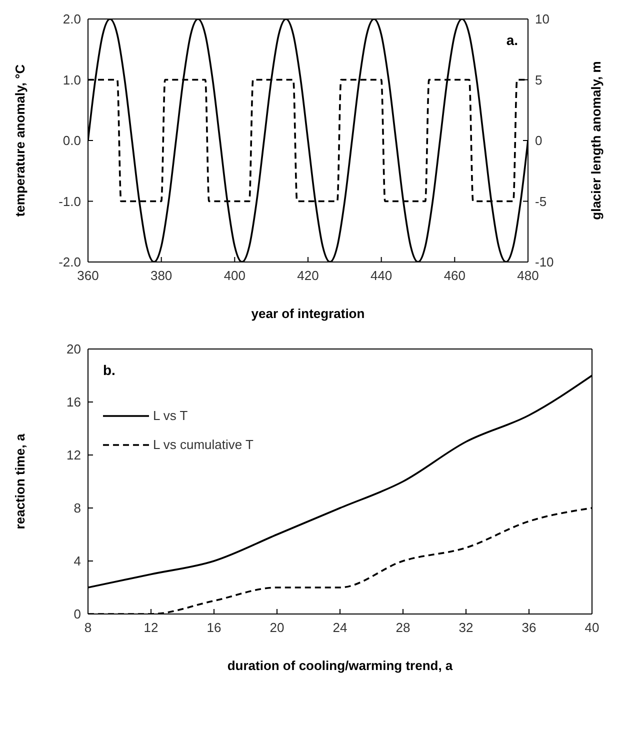 Image resolution: width=617 pixels, height=754 pixels. I want to click on y-tick-label: 4, so click(77, 561).